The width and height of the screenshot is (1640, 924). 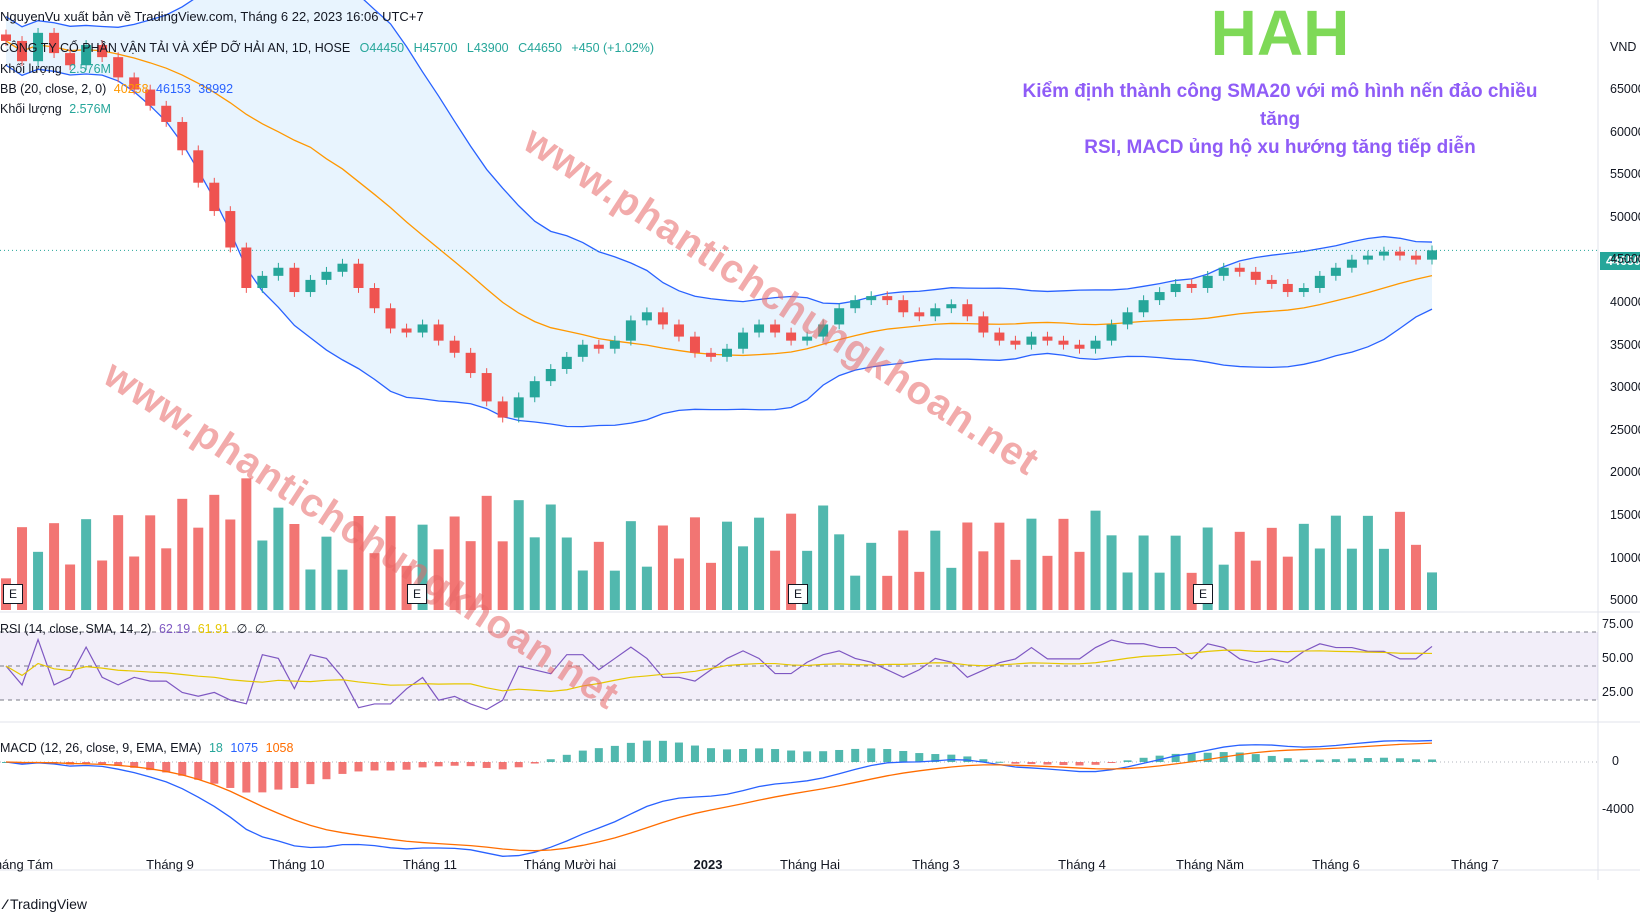 I want to click on macd-axis-label: -4000, so click(x=1618, y=809).